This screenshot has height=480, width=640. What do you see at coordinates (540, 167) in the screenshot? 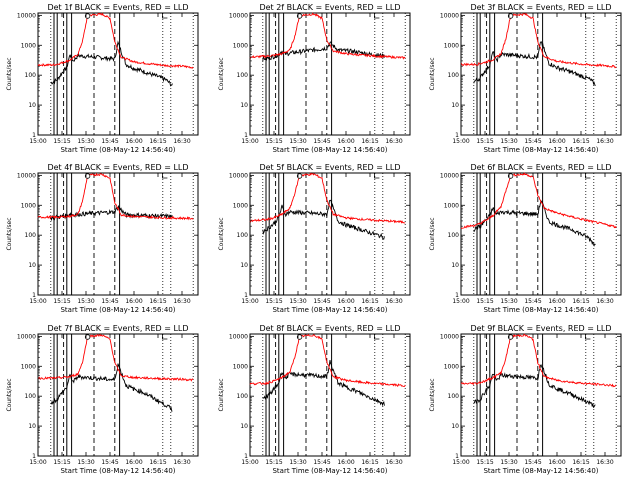
I see `panel-title: Det 6f BLACK = Events, RED = LLD` at bounding box center [540, 167].